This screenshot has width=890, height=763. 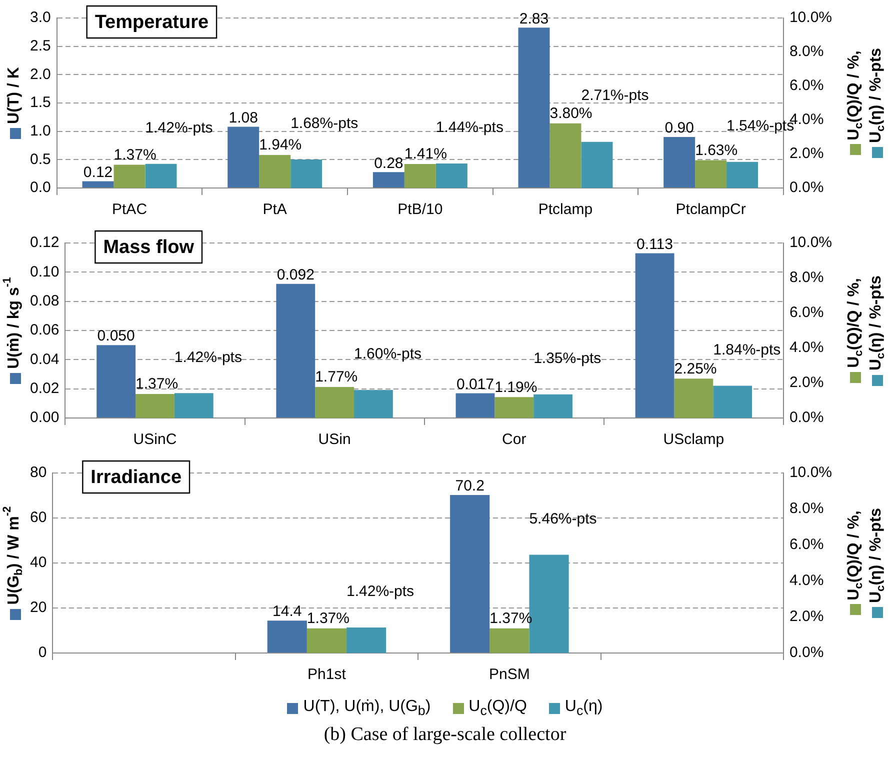 I want to click on y-axis-title: U(Gb) / W m-2, so click(x=13, y=555).